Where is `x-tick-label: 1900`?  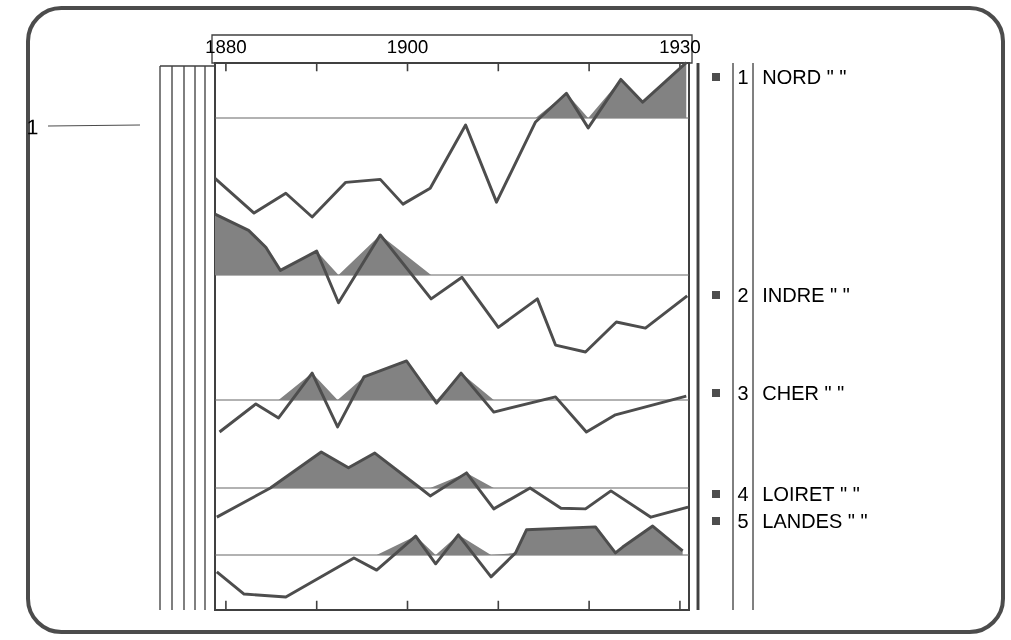
x-tick-label: 1900 is located at coordinates (408, 47).